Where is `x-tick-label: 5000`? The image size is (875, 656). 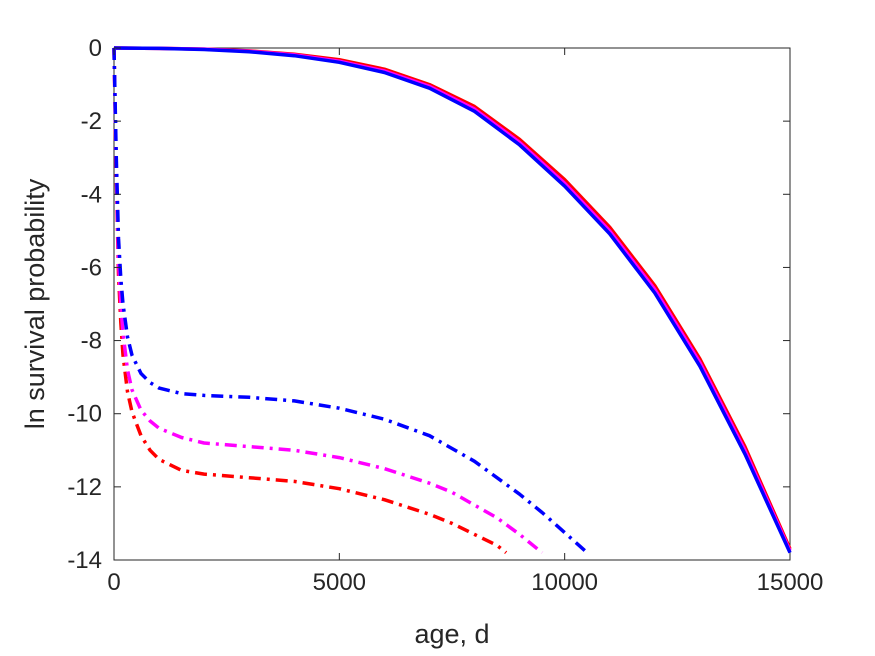 x-tick-label: 5000 is located at coordinates (339, 582).